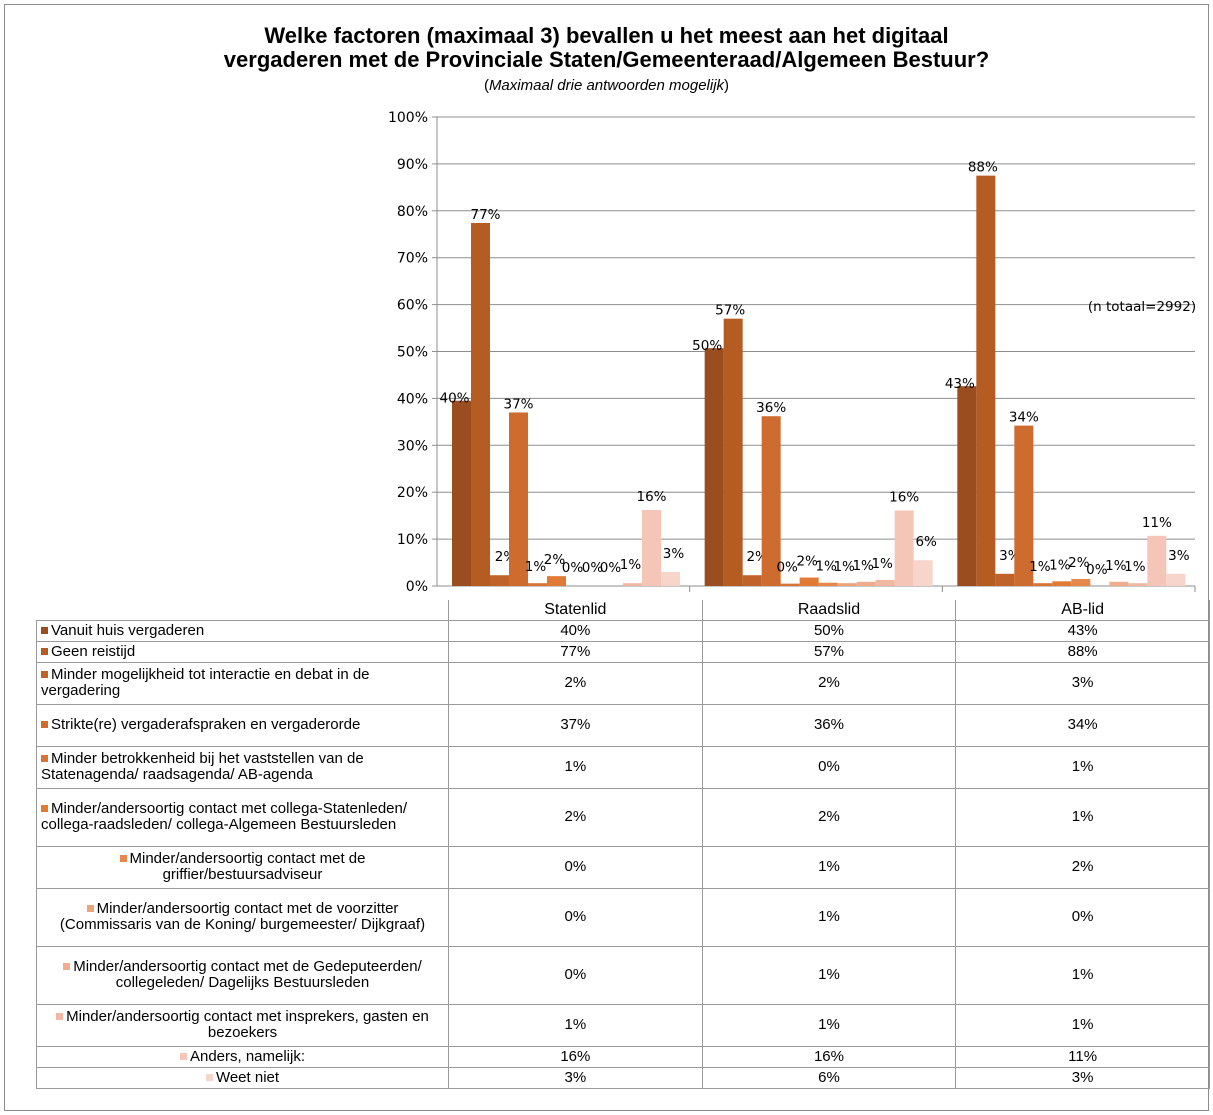 The height and width of the screenshot is (1115, 1213). I want to click on data-label: 11%, so click(1157, 523).